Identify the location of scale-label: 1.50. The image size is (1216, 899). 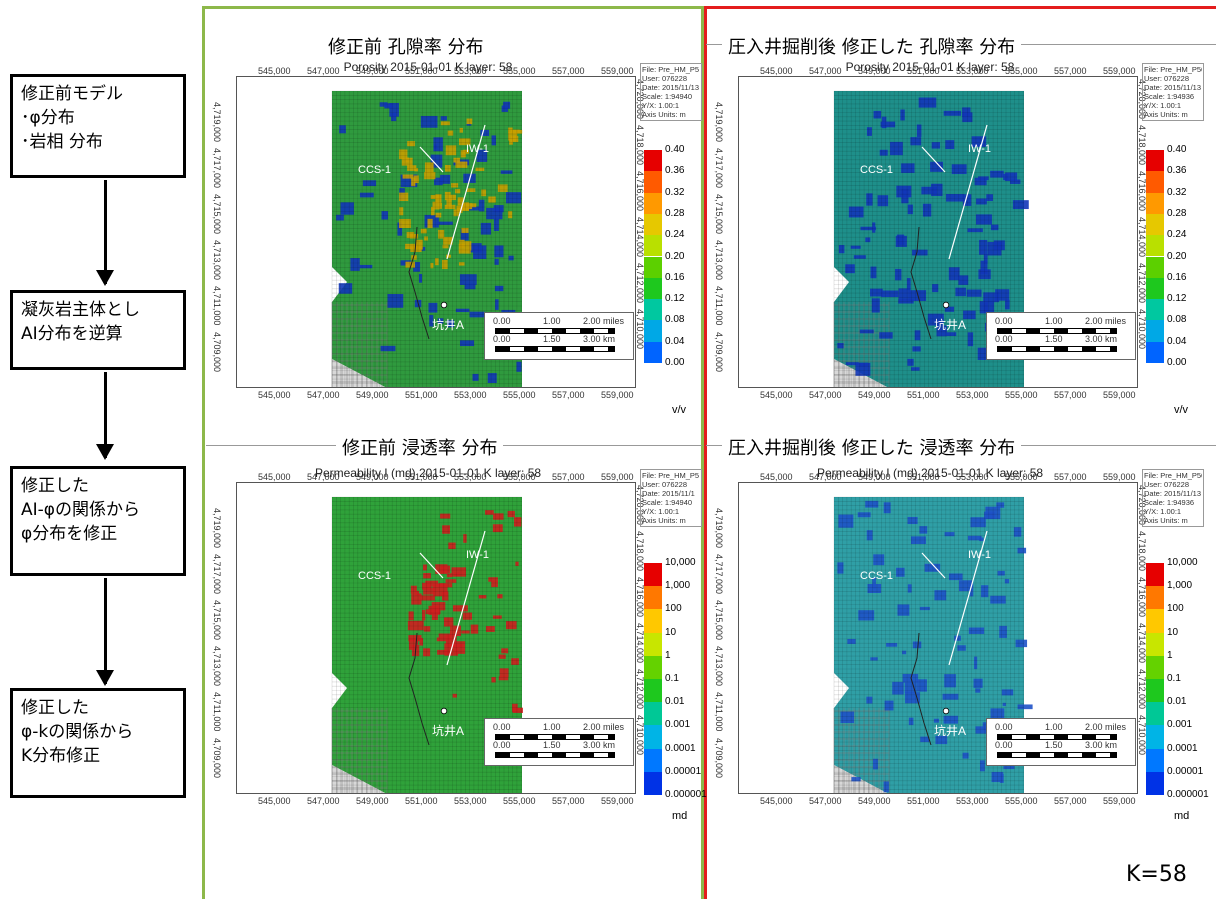
(1054, 745).